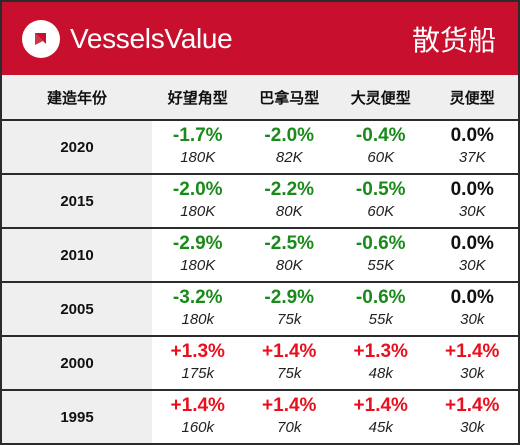 This screenshot has height=445, width=520. What do you see at coordinates (41, 38) in the screenshot?
I see `vesselsvalue-logo-icon` at bounding box center [41, 38].